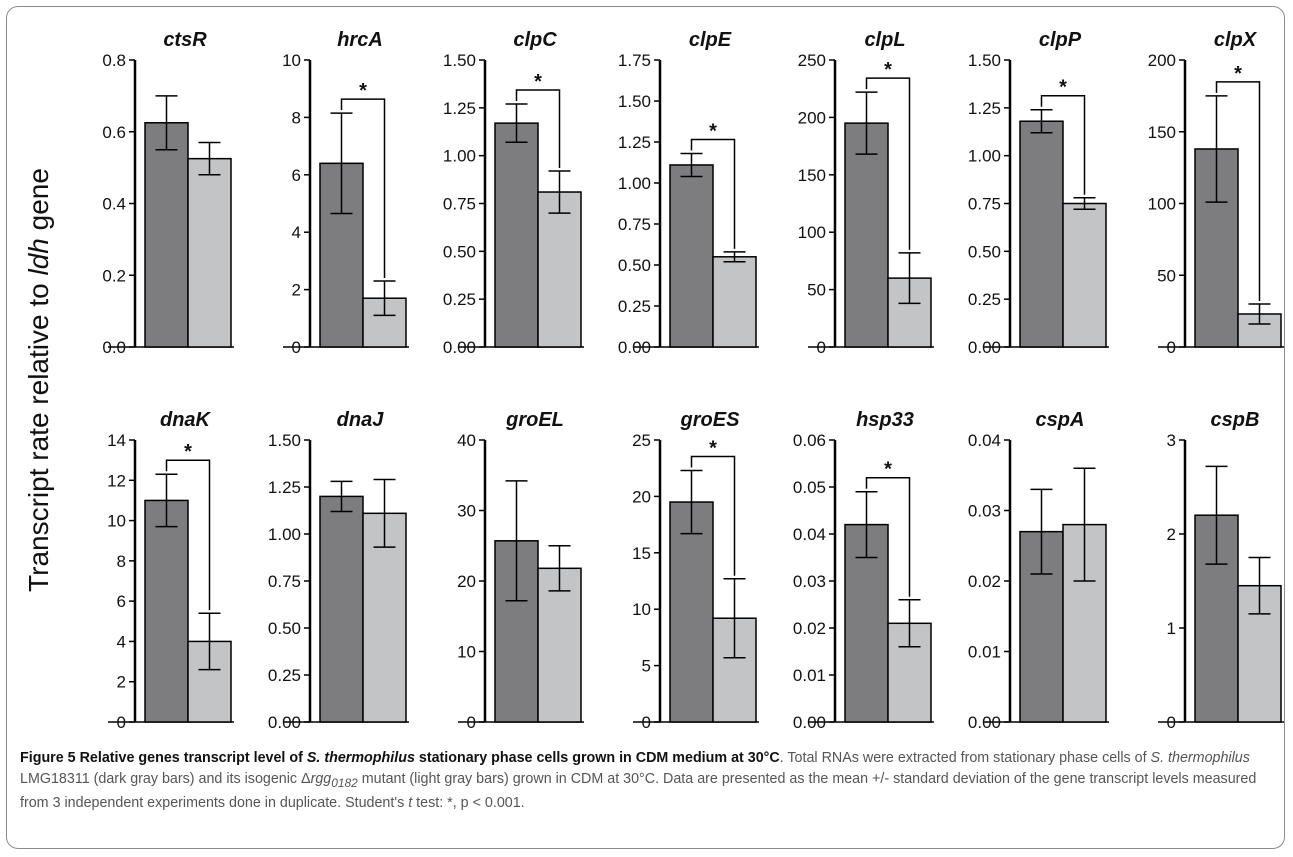 Image resolution: width=1293 pixels, height=857 pixels. What do you see at coordinates (466, 511) in the screenshot?
I see `y-tick-label: 30` at bounding box center [466, 511].